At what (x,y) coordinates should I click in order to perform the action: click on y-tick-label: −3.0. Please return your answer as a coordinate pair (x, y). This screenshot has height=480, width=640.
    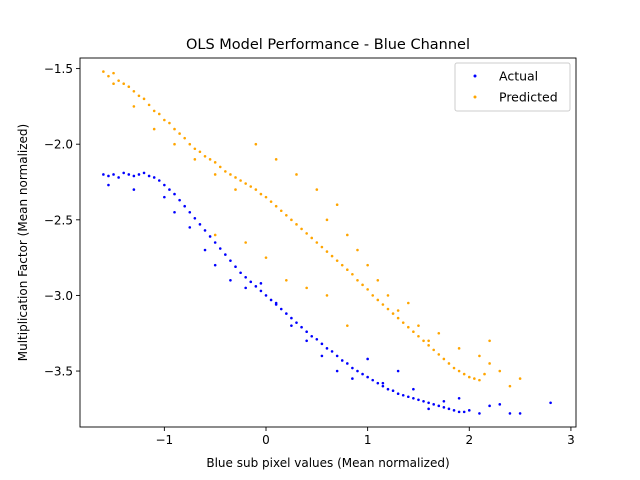
    Looking at the image, I should click on (58, 296).